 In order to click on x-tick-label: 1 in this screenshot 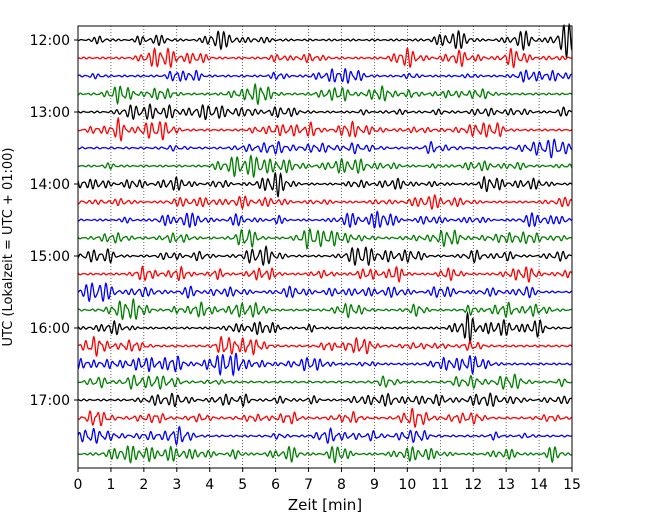, I will do `click(110, 485)`.